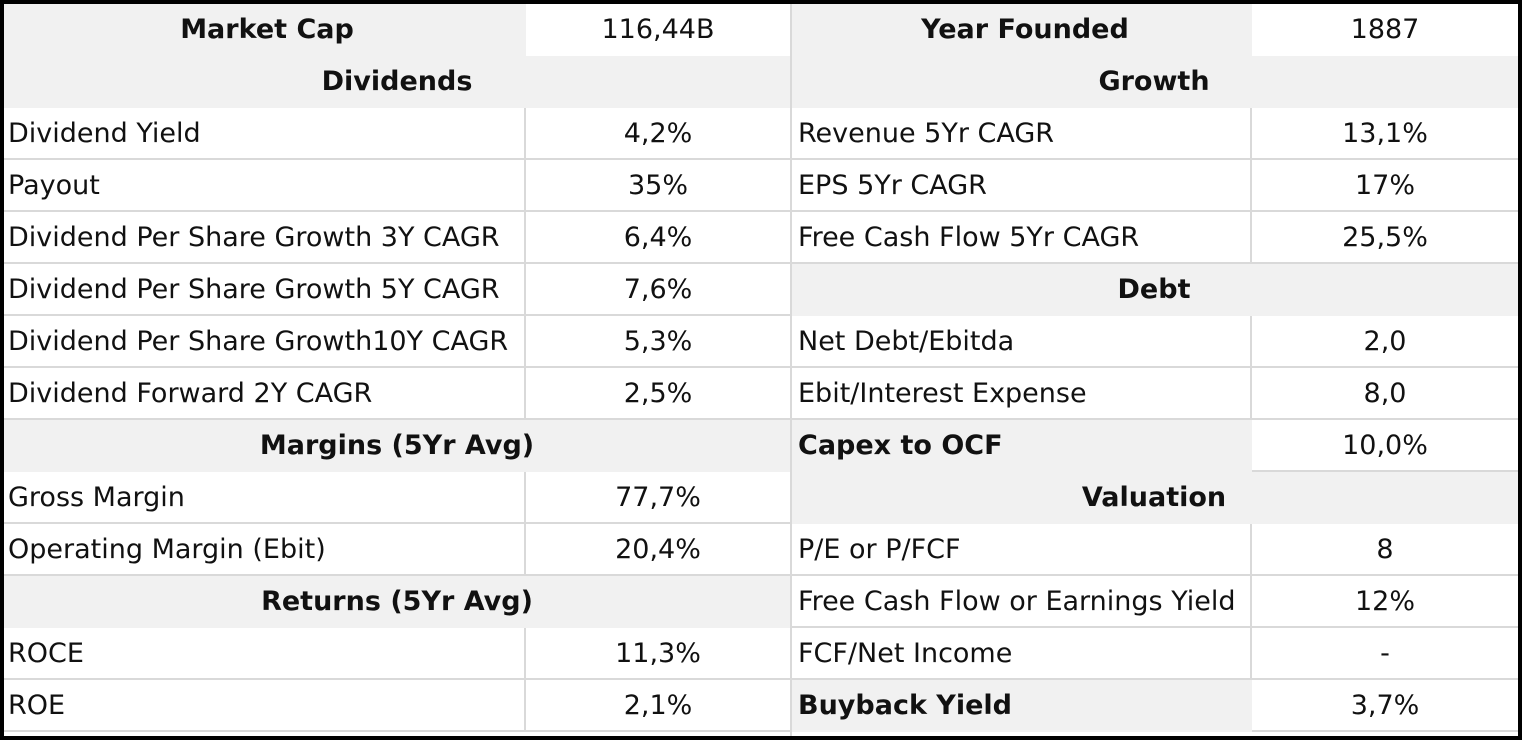  Describe the element at coordinates (265, 30) in the screenshot. I see `market-cap-label: Market Cap` at that location.